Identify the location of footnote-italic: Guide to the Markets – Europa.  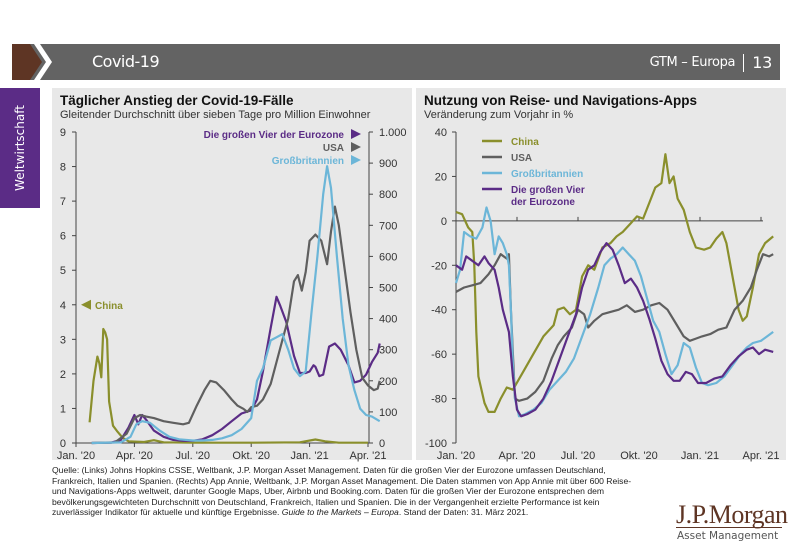
(340, 512).